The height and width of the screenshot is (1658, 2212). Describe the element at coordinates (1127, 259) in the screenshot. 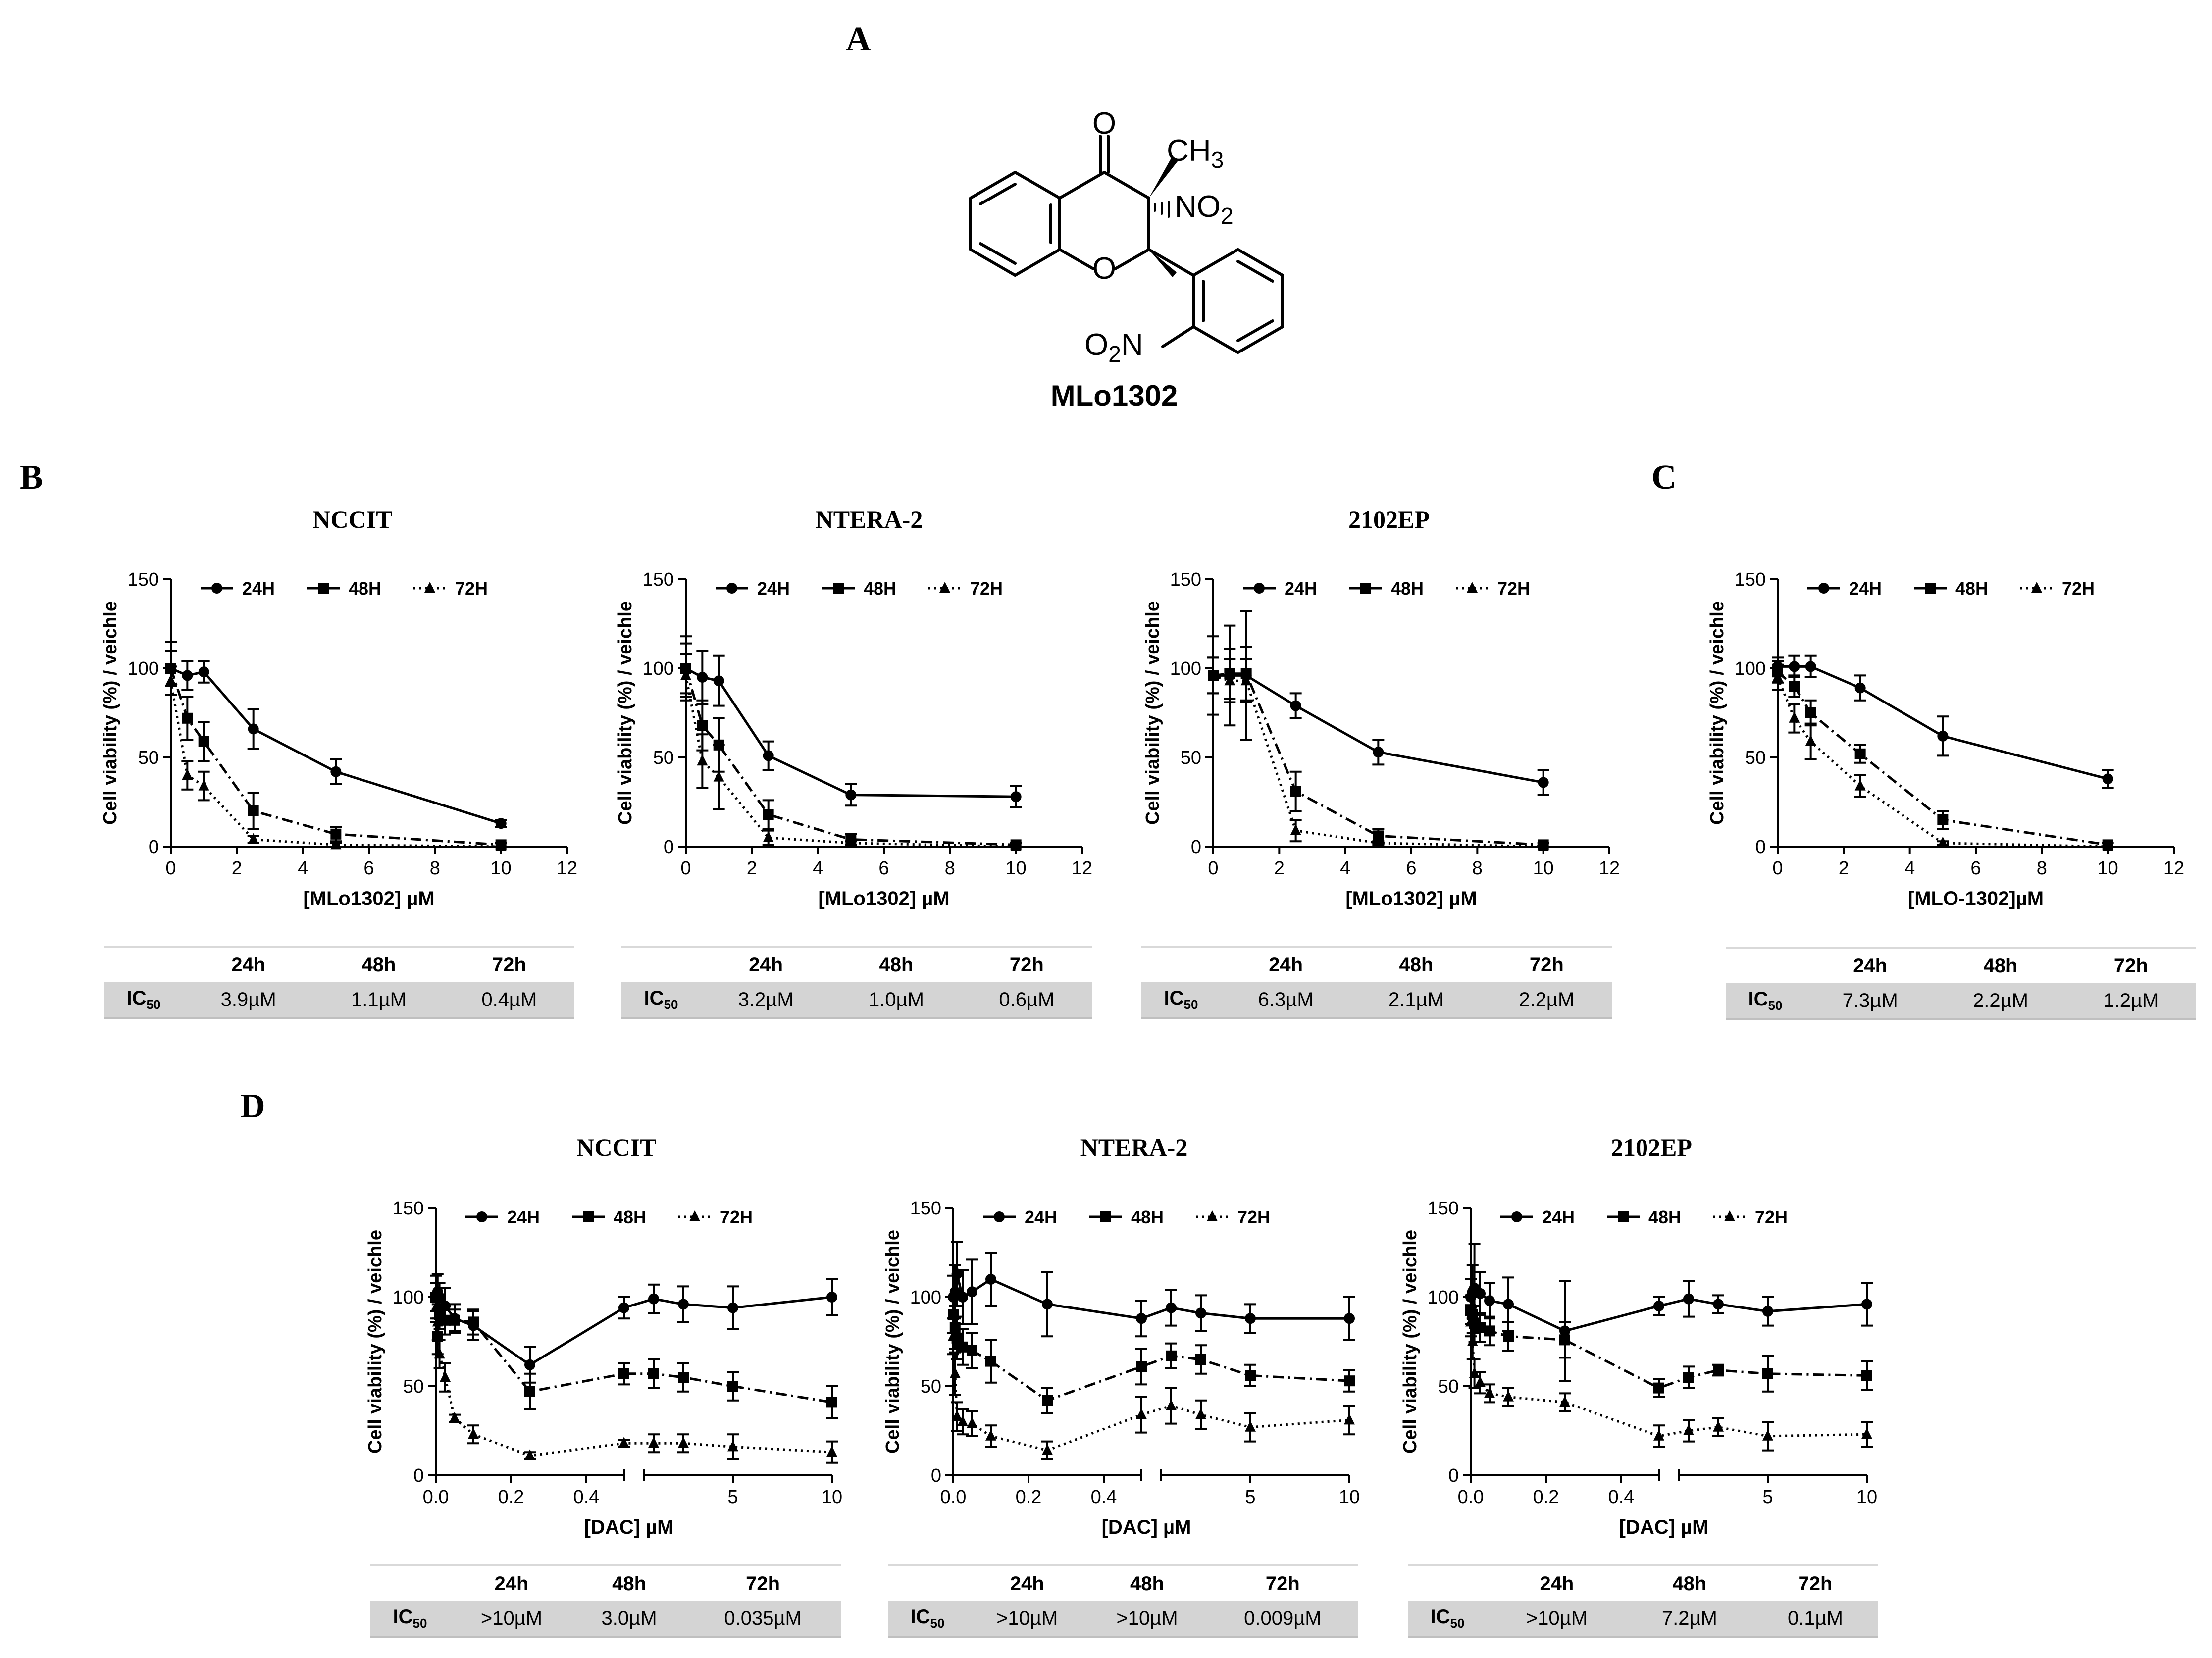

I see `chemical-structure: O O CH3 NO2 O2N MLo1302` at that location.